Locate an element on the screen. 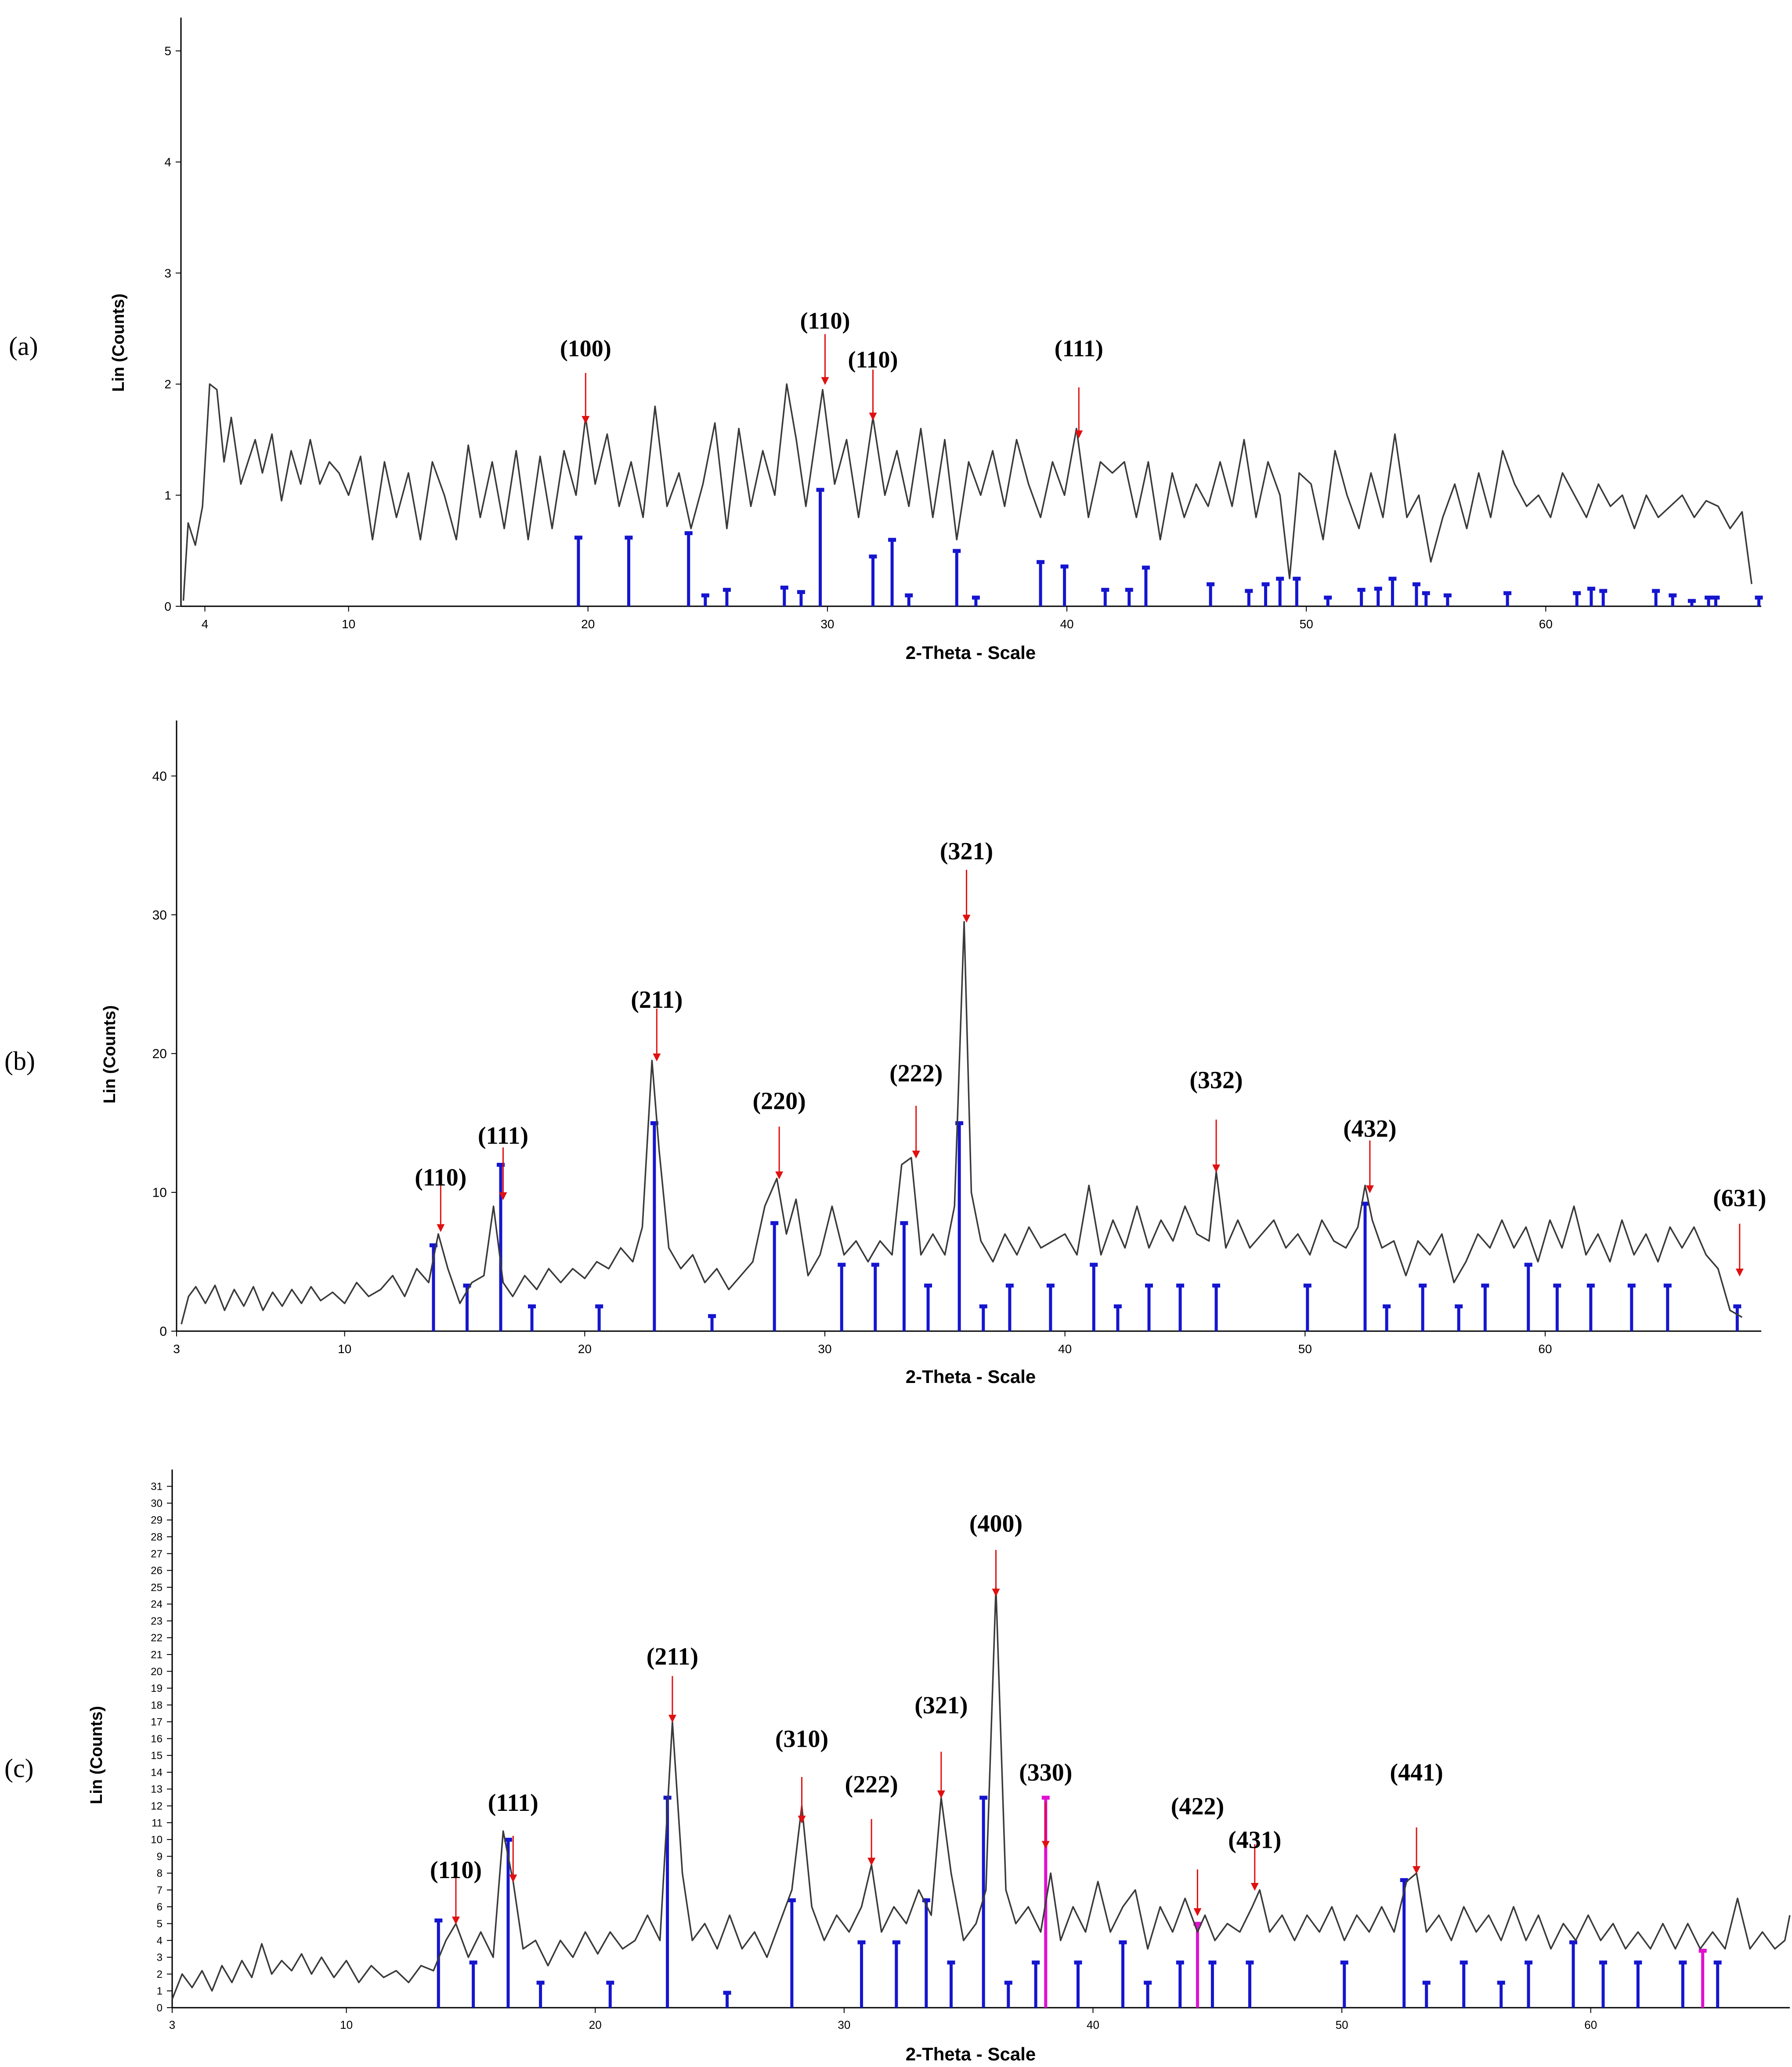 The image size is (1792, 2067). y-tick-label: 25 is located at coordinates (157, 1587).